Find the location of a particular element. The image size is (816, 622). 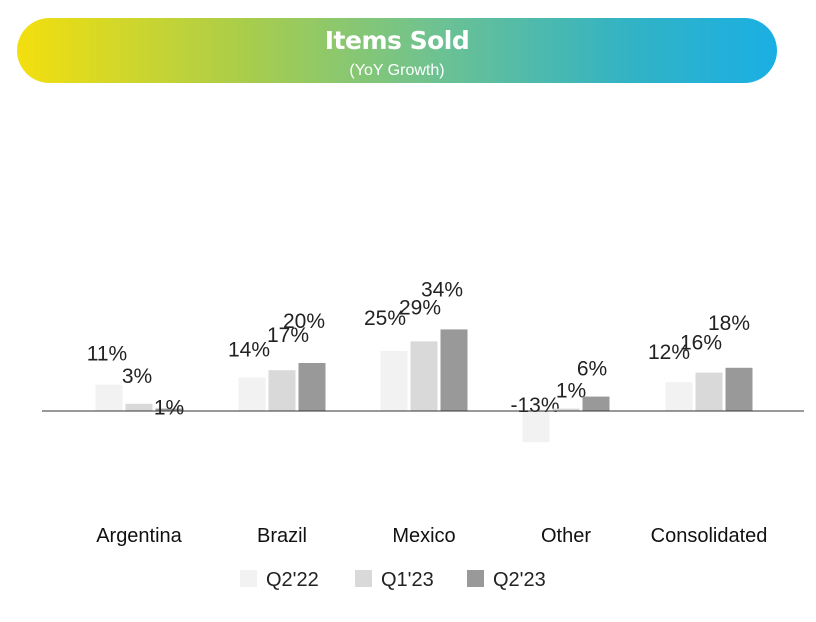

data-label: 18% is located at coordinates (729, 323).